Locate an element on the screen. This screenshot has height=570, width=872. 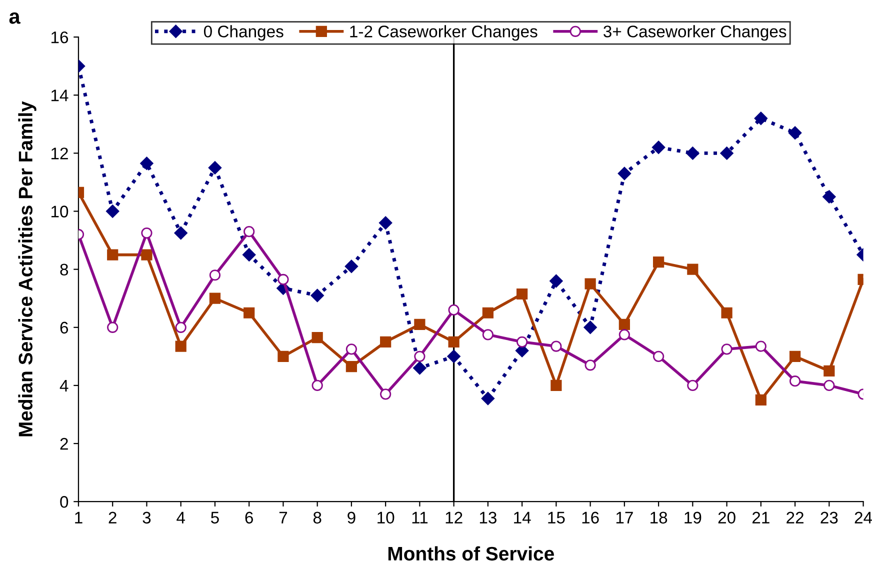
legend-label: 3+ Caseworker Changes is located at coordinates (695, 33).